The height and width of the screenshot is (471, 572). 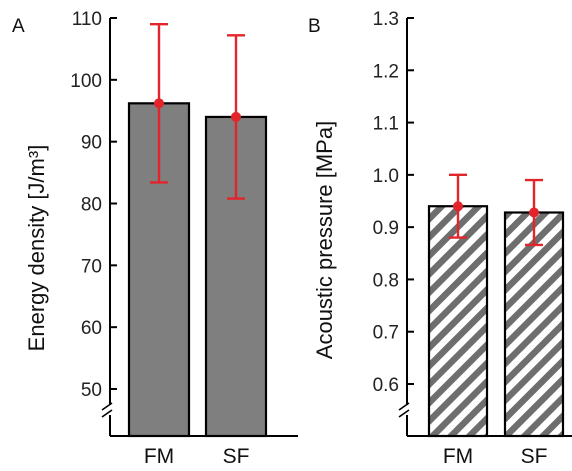 What do you see at coordinates (324, 240) in the screenshot?
I see `panel-b-y-axis-title: Acoustic pressure [MPa]` at bounding box center [324, 240].